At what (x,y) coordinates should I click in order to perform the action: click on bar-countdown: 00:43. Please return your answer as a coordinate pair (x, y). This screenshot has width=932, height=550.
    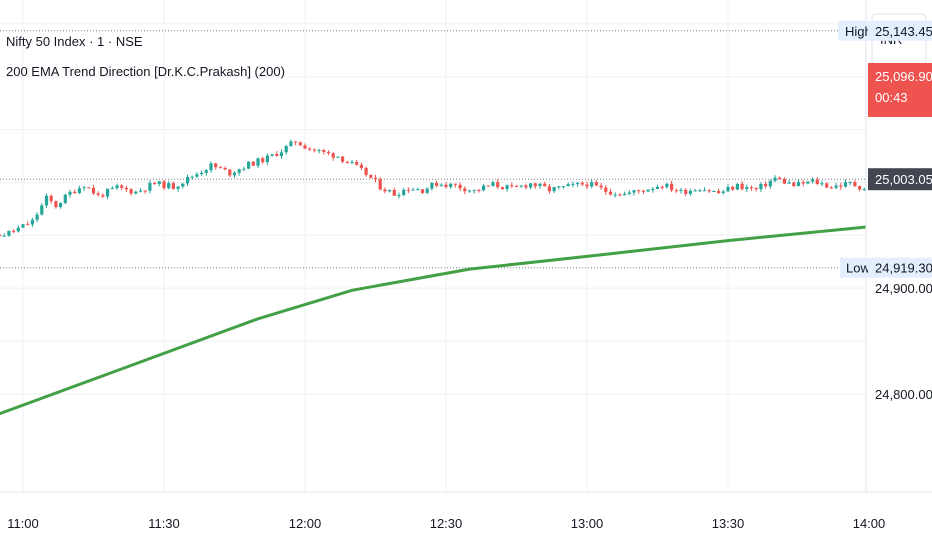
    Looking at the image, I should click on (891, 97).